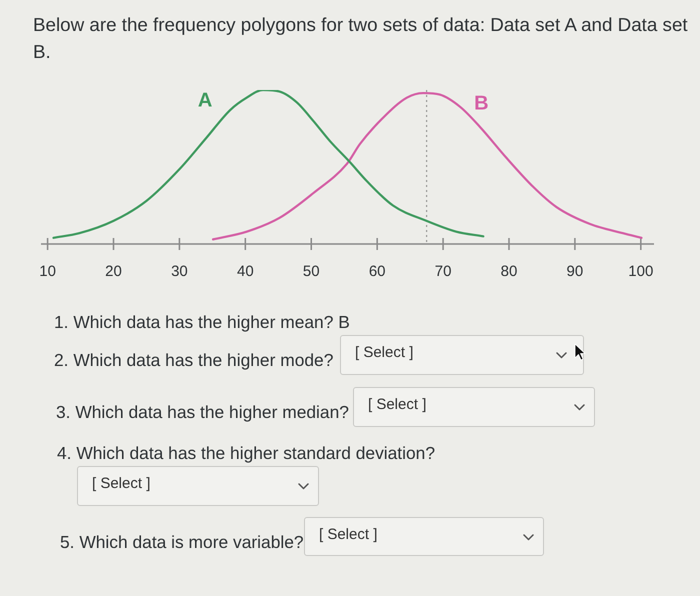 This screenshot has height=596, width=700. What do you see at coordinates (194, 360) in the screenshot?
I see `text: 2. Which data has the higher mode?` at bounding box center [194, 360].